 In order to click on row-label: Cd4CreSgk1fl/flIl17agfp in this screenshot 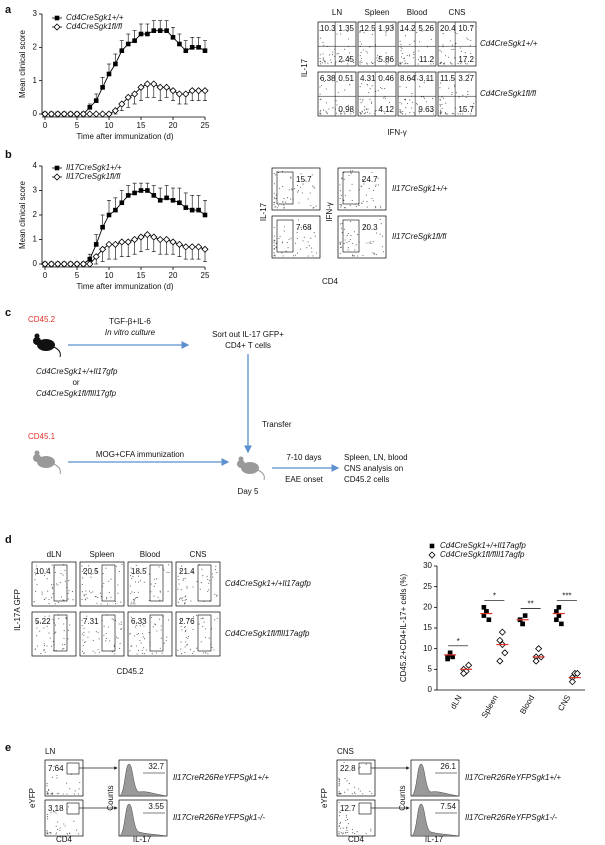, I will do `click(267, 633)`.